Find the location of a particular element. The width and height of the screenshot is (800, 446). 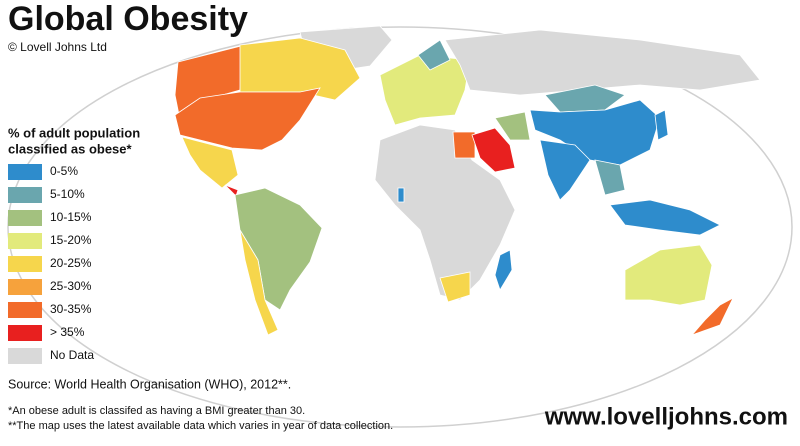

legend-label: 20-25% is located at coordinates (71, 263).